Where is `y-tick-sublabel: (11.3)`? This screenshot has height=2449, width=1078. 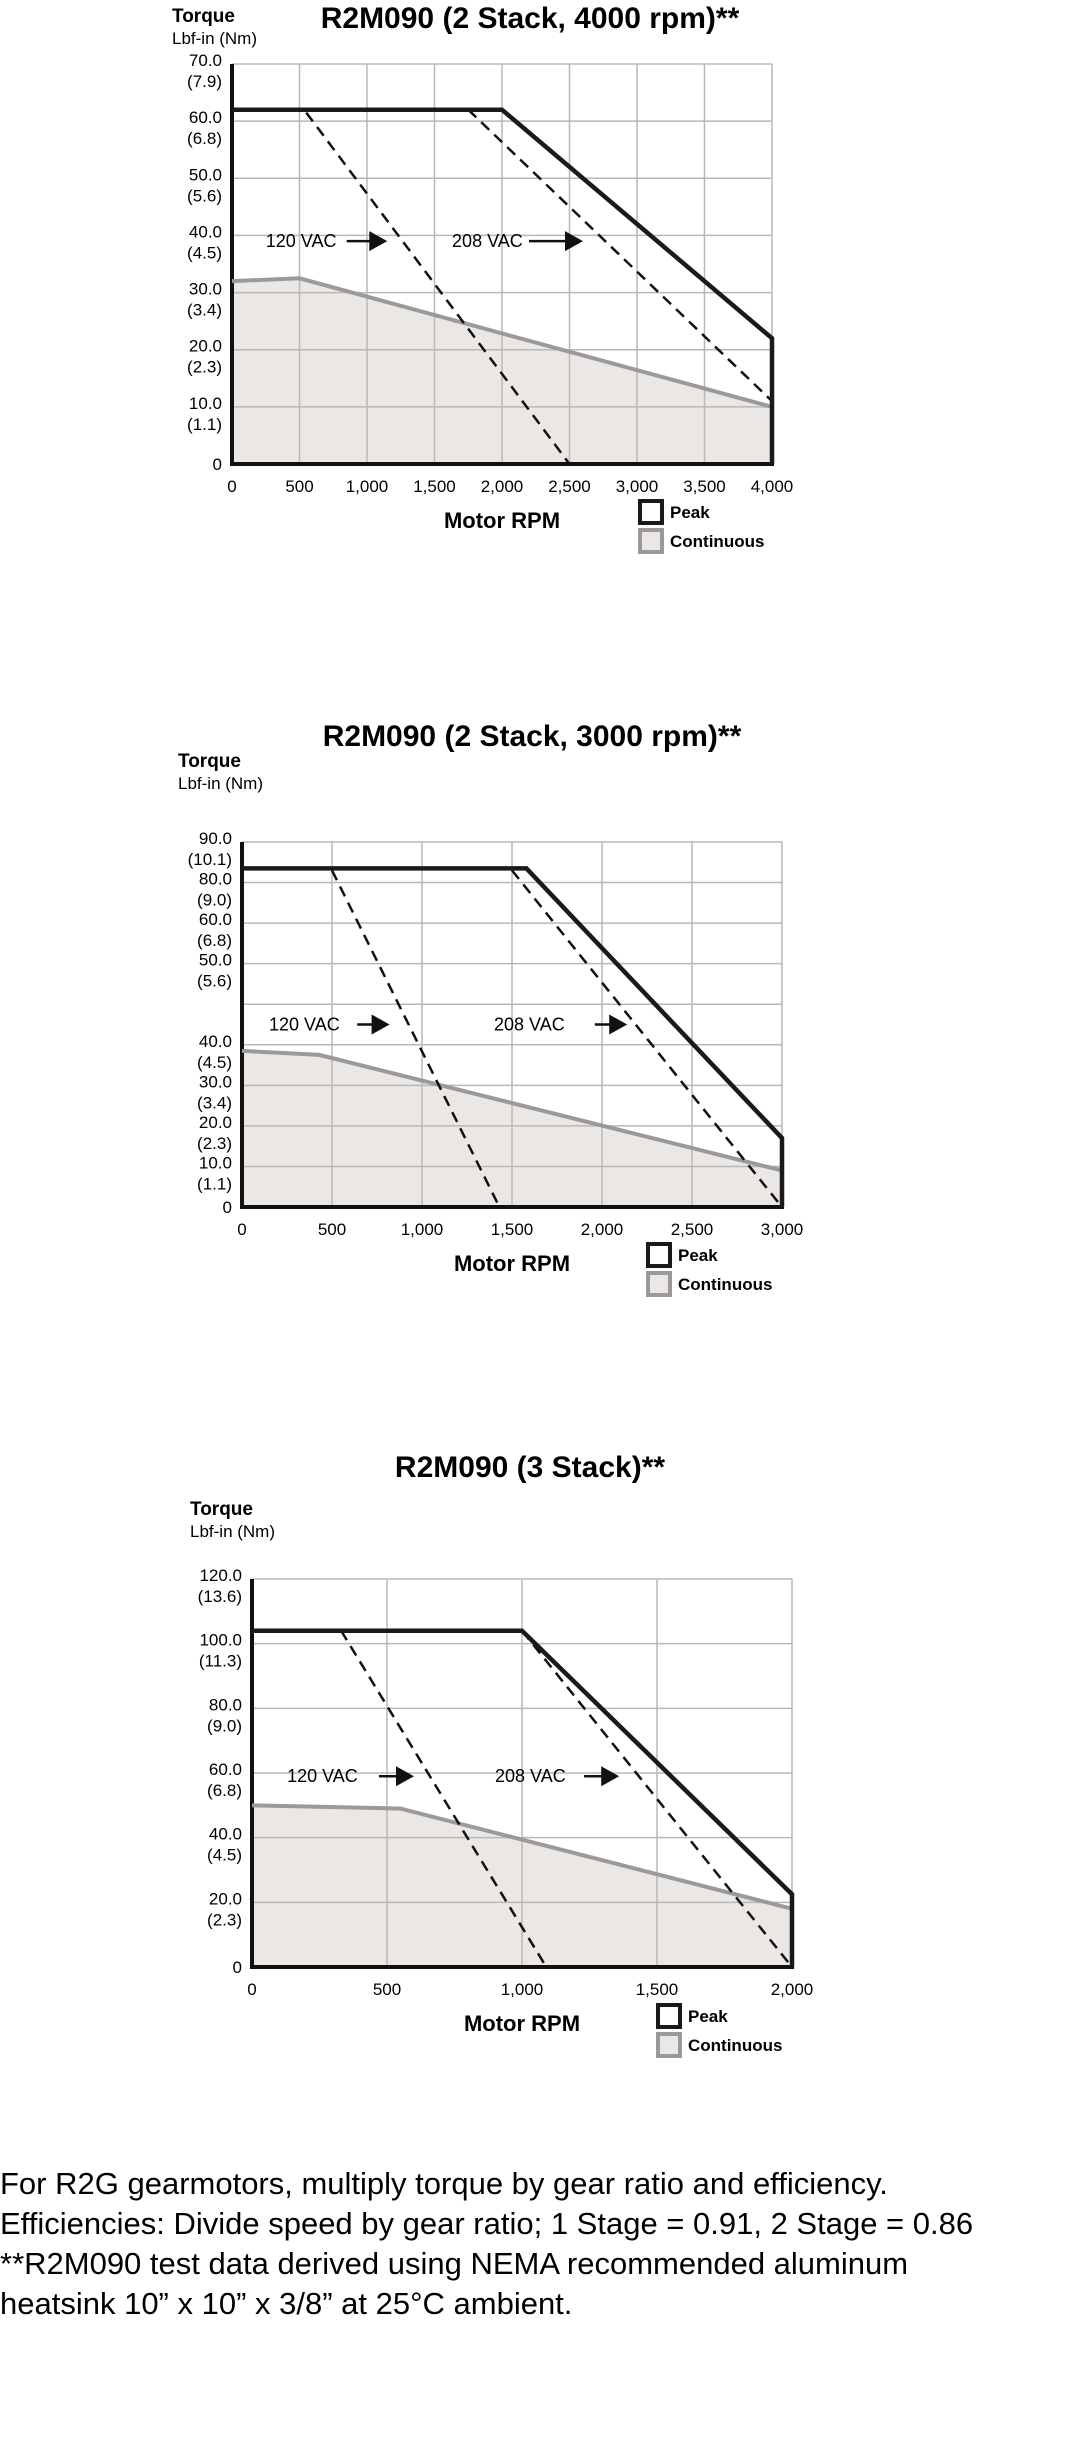
y-tick-sublabel: (11.3) is located at coordinates (220, 1661).